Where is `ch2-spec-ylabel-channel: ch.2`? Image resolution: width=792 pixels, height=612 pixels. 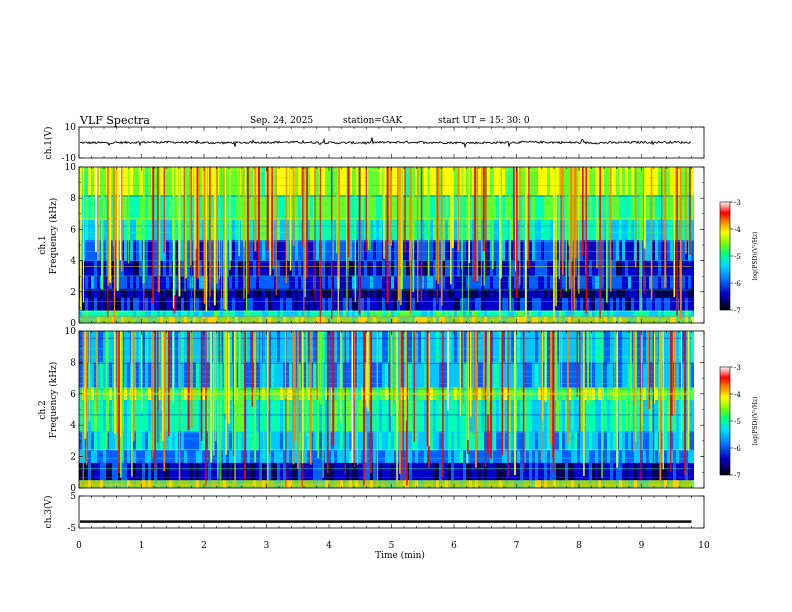
ch2-spec-ylabel-channel: ch.2 is located at coordinates (43, 409).